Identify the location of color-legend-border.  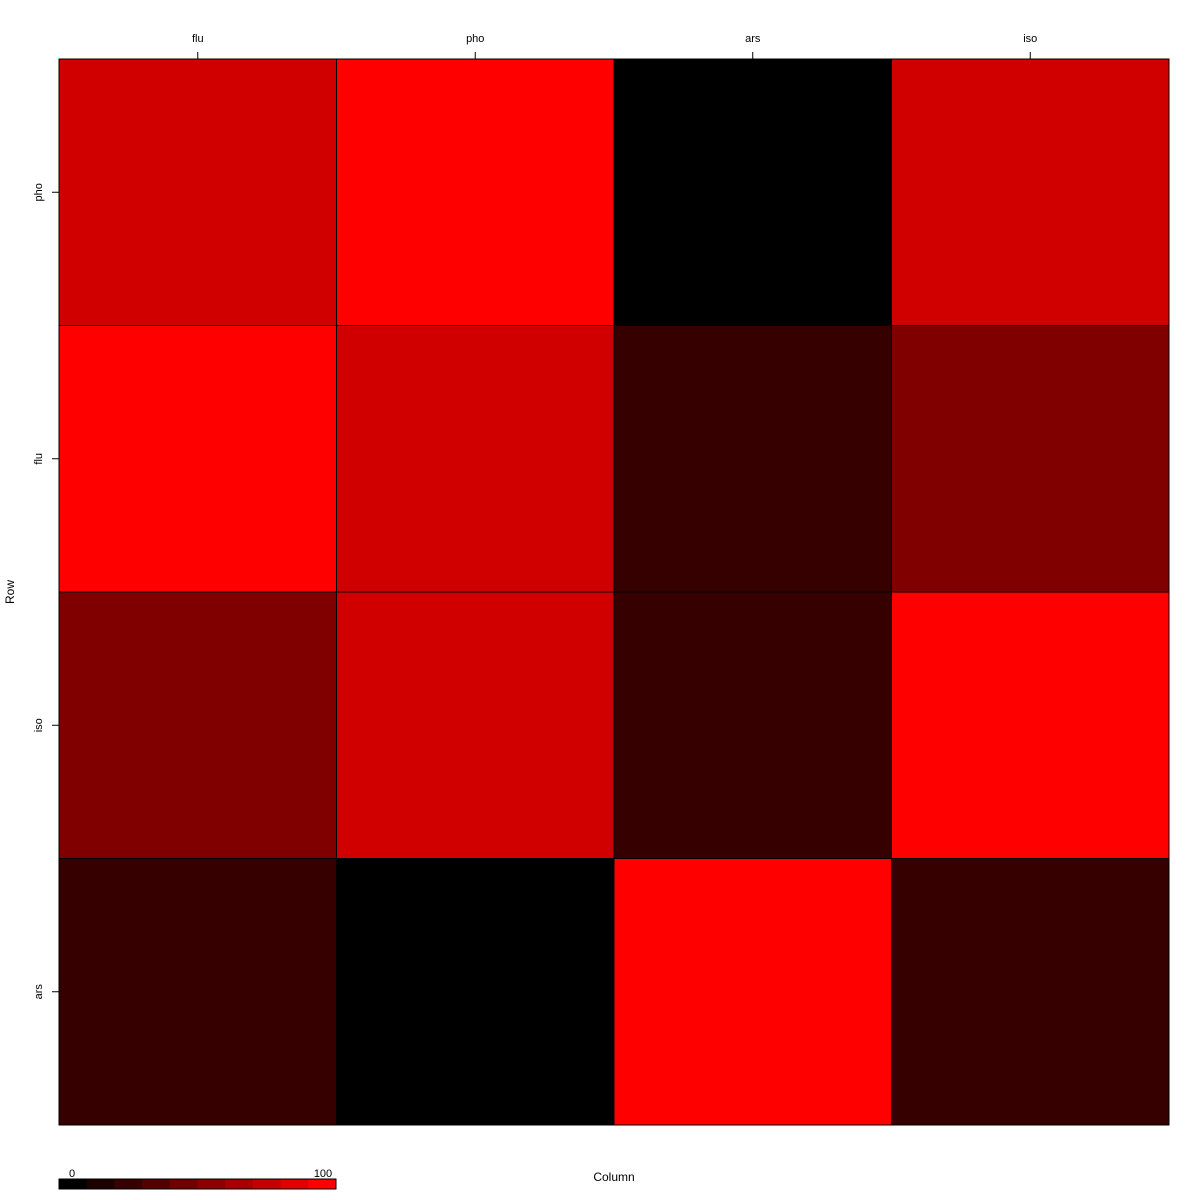
(197, 1184).